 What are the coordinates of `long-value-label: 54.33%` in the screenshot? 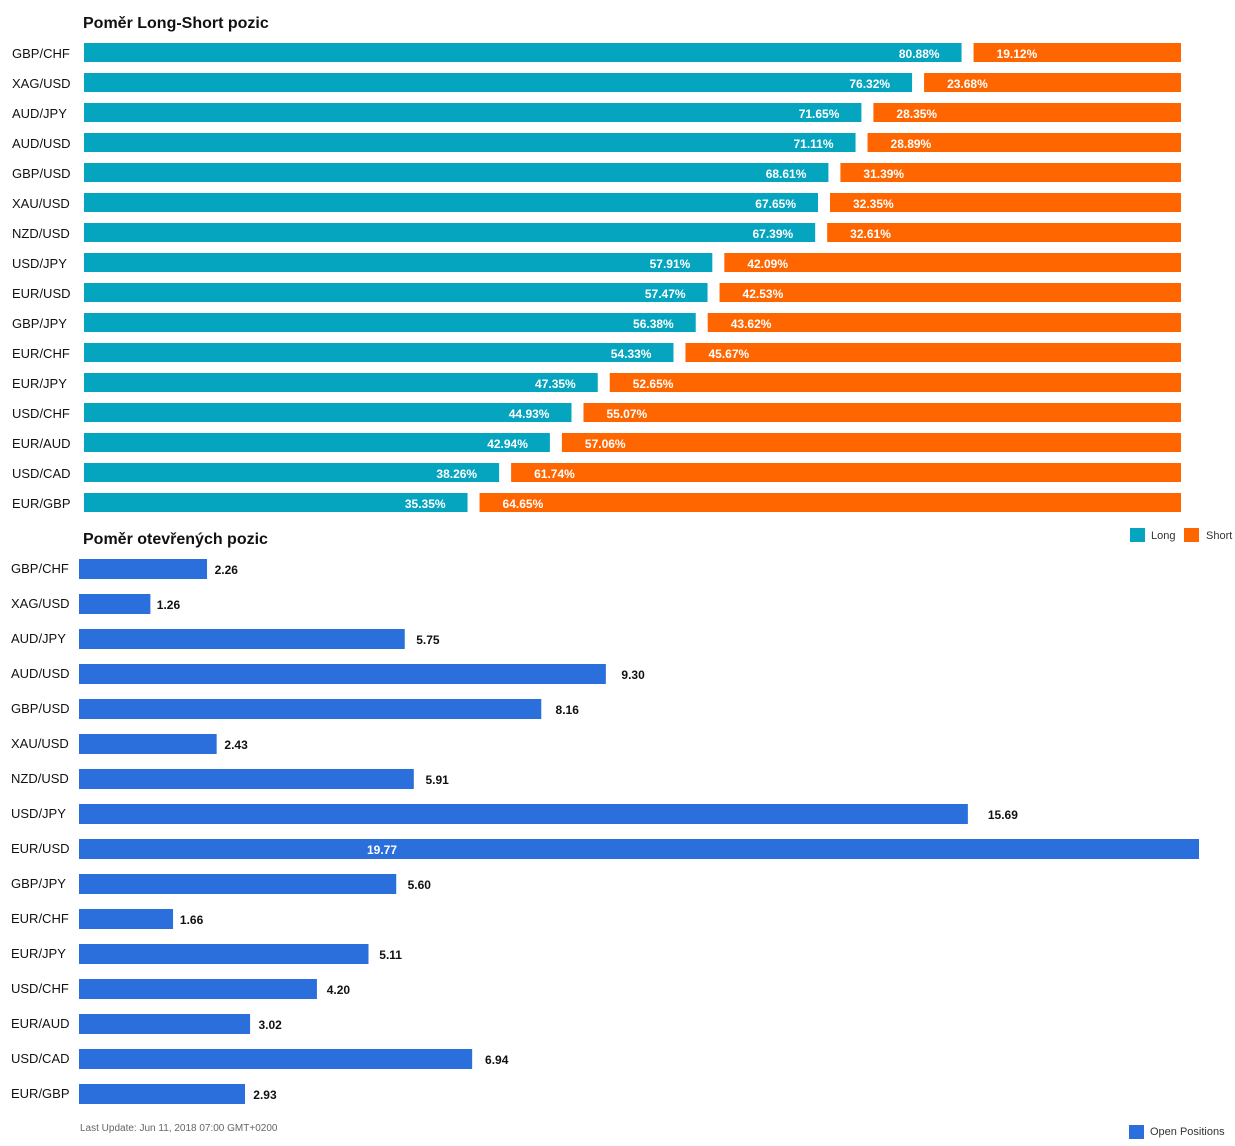 It's located at (631, 354).